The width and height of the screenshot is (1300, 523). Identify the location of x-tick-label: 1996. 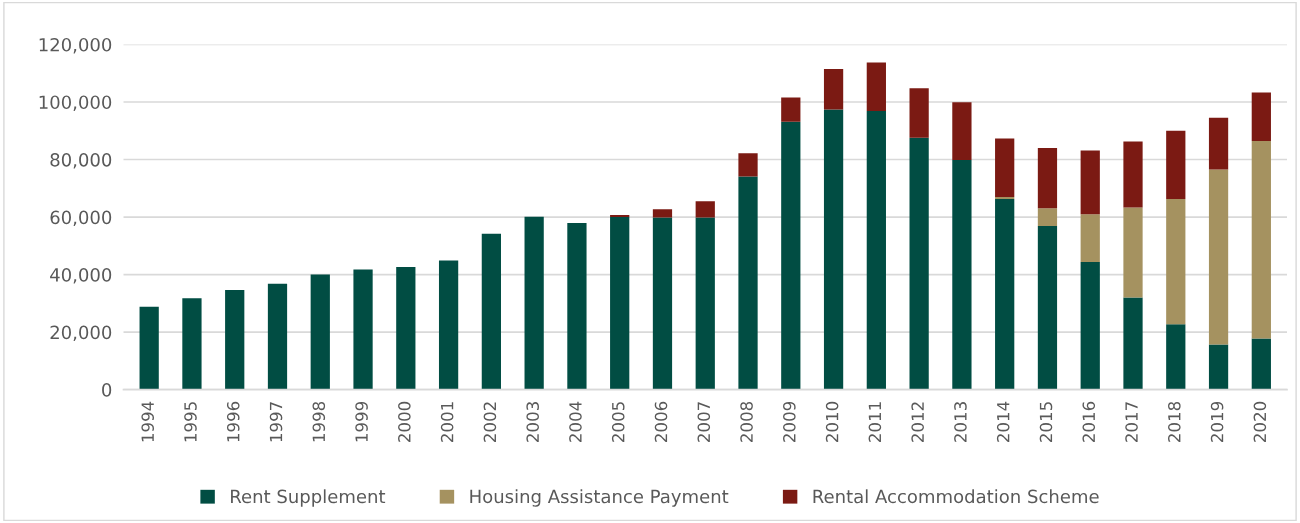
(233, 421).